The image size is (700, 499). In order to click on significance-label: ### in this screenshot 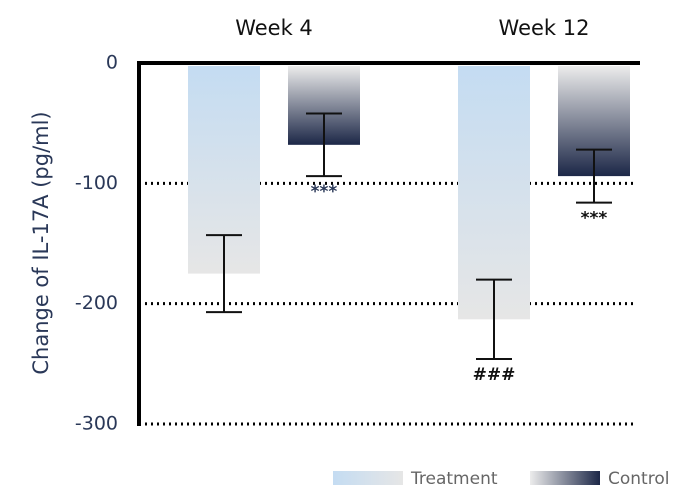, I will do `click(494, 375)`.